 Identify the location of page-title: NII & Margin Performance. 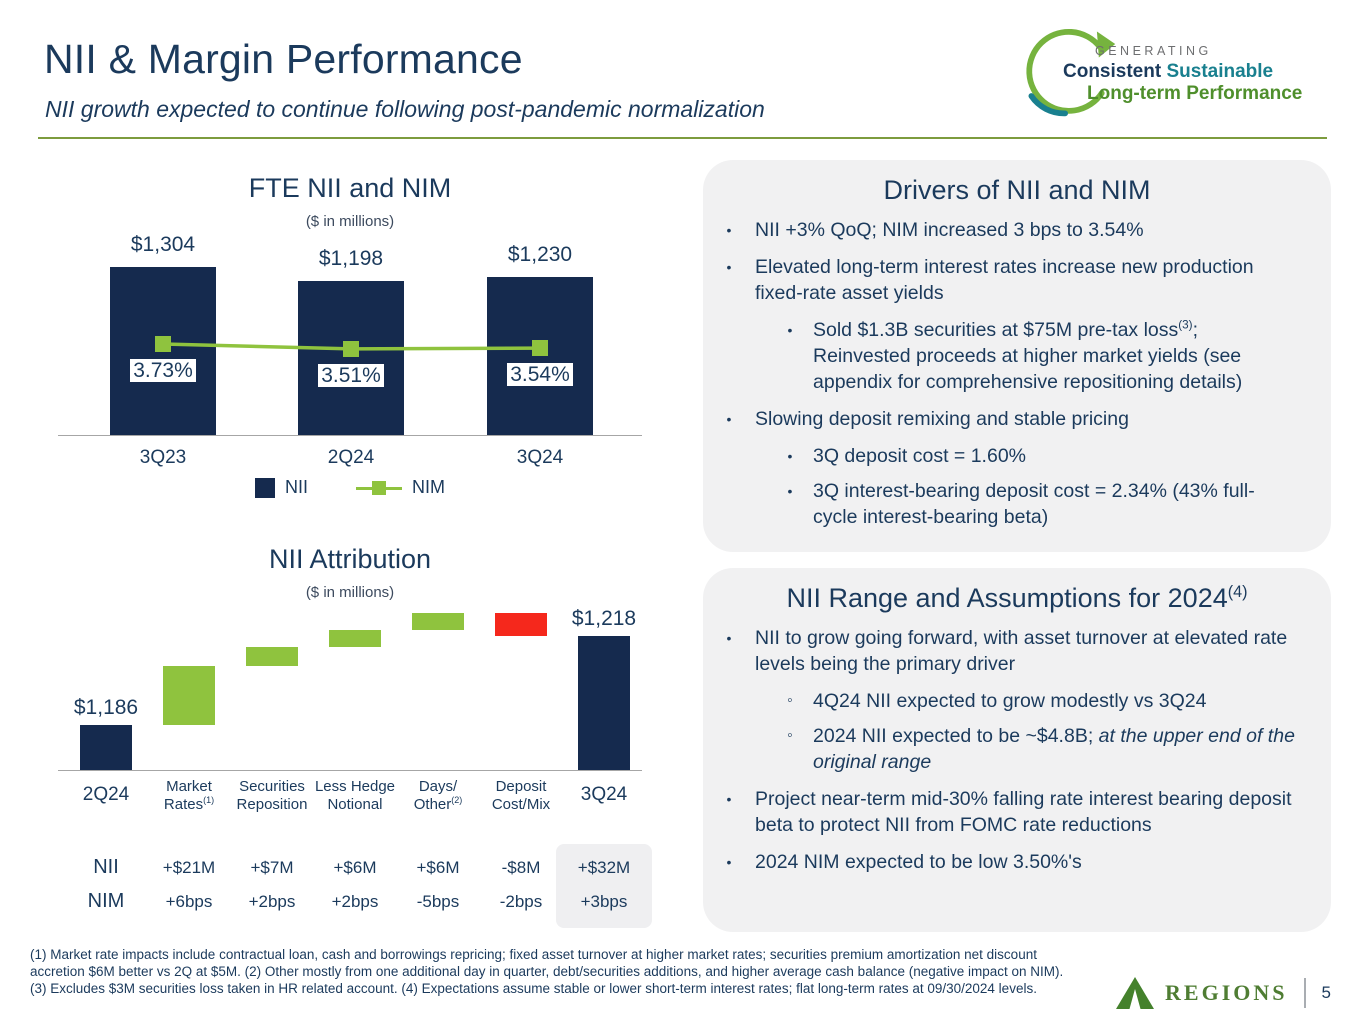
(283, 59).